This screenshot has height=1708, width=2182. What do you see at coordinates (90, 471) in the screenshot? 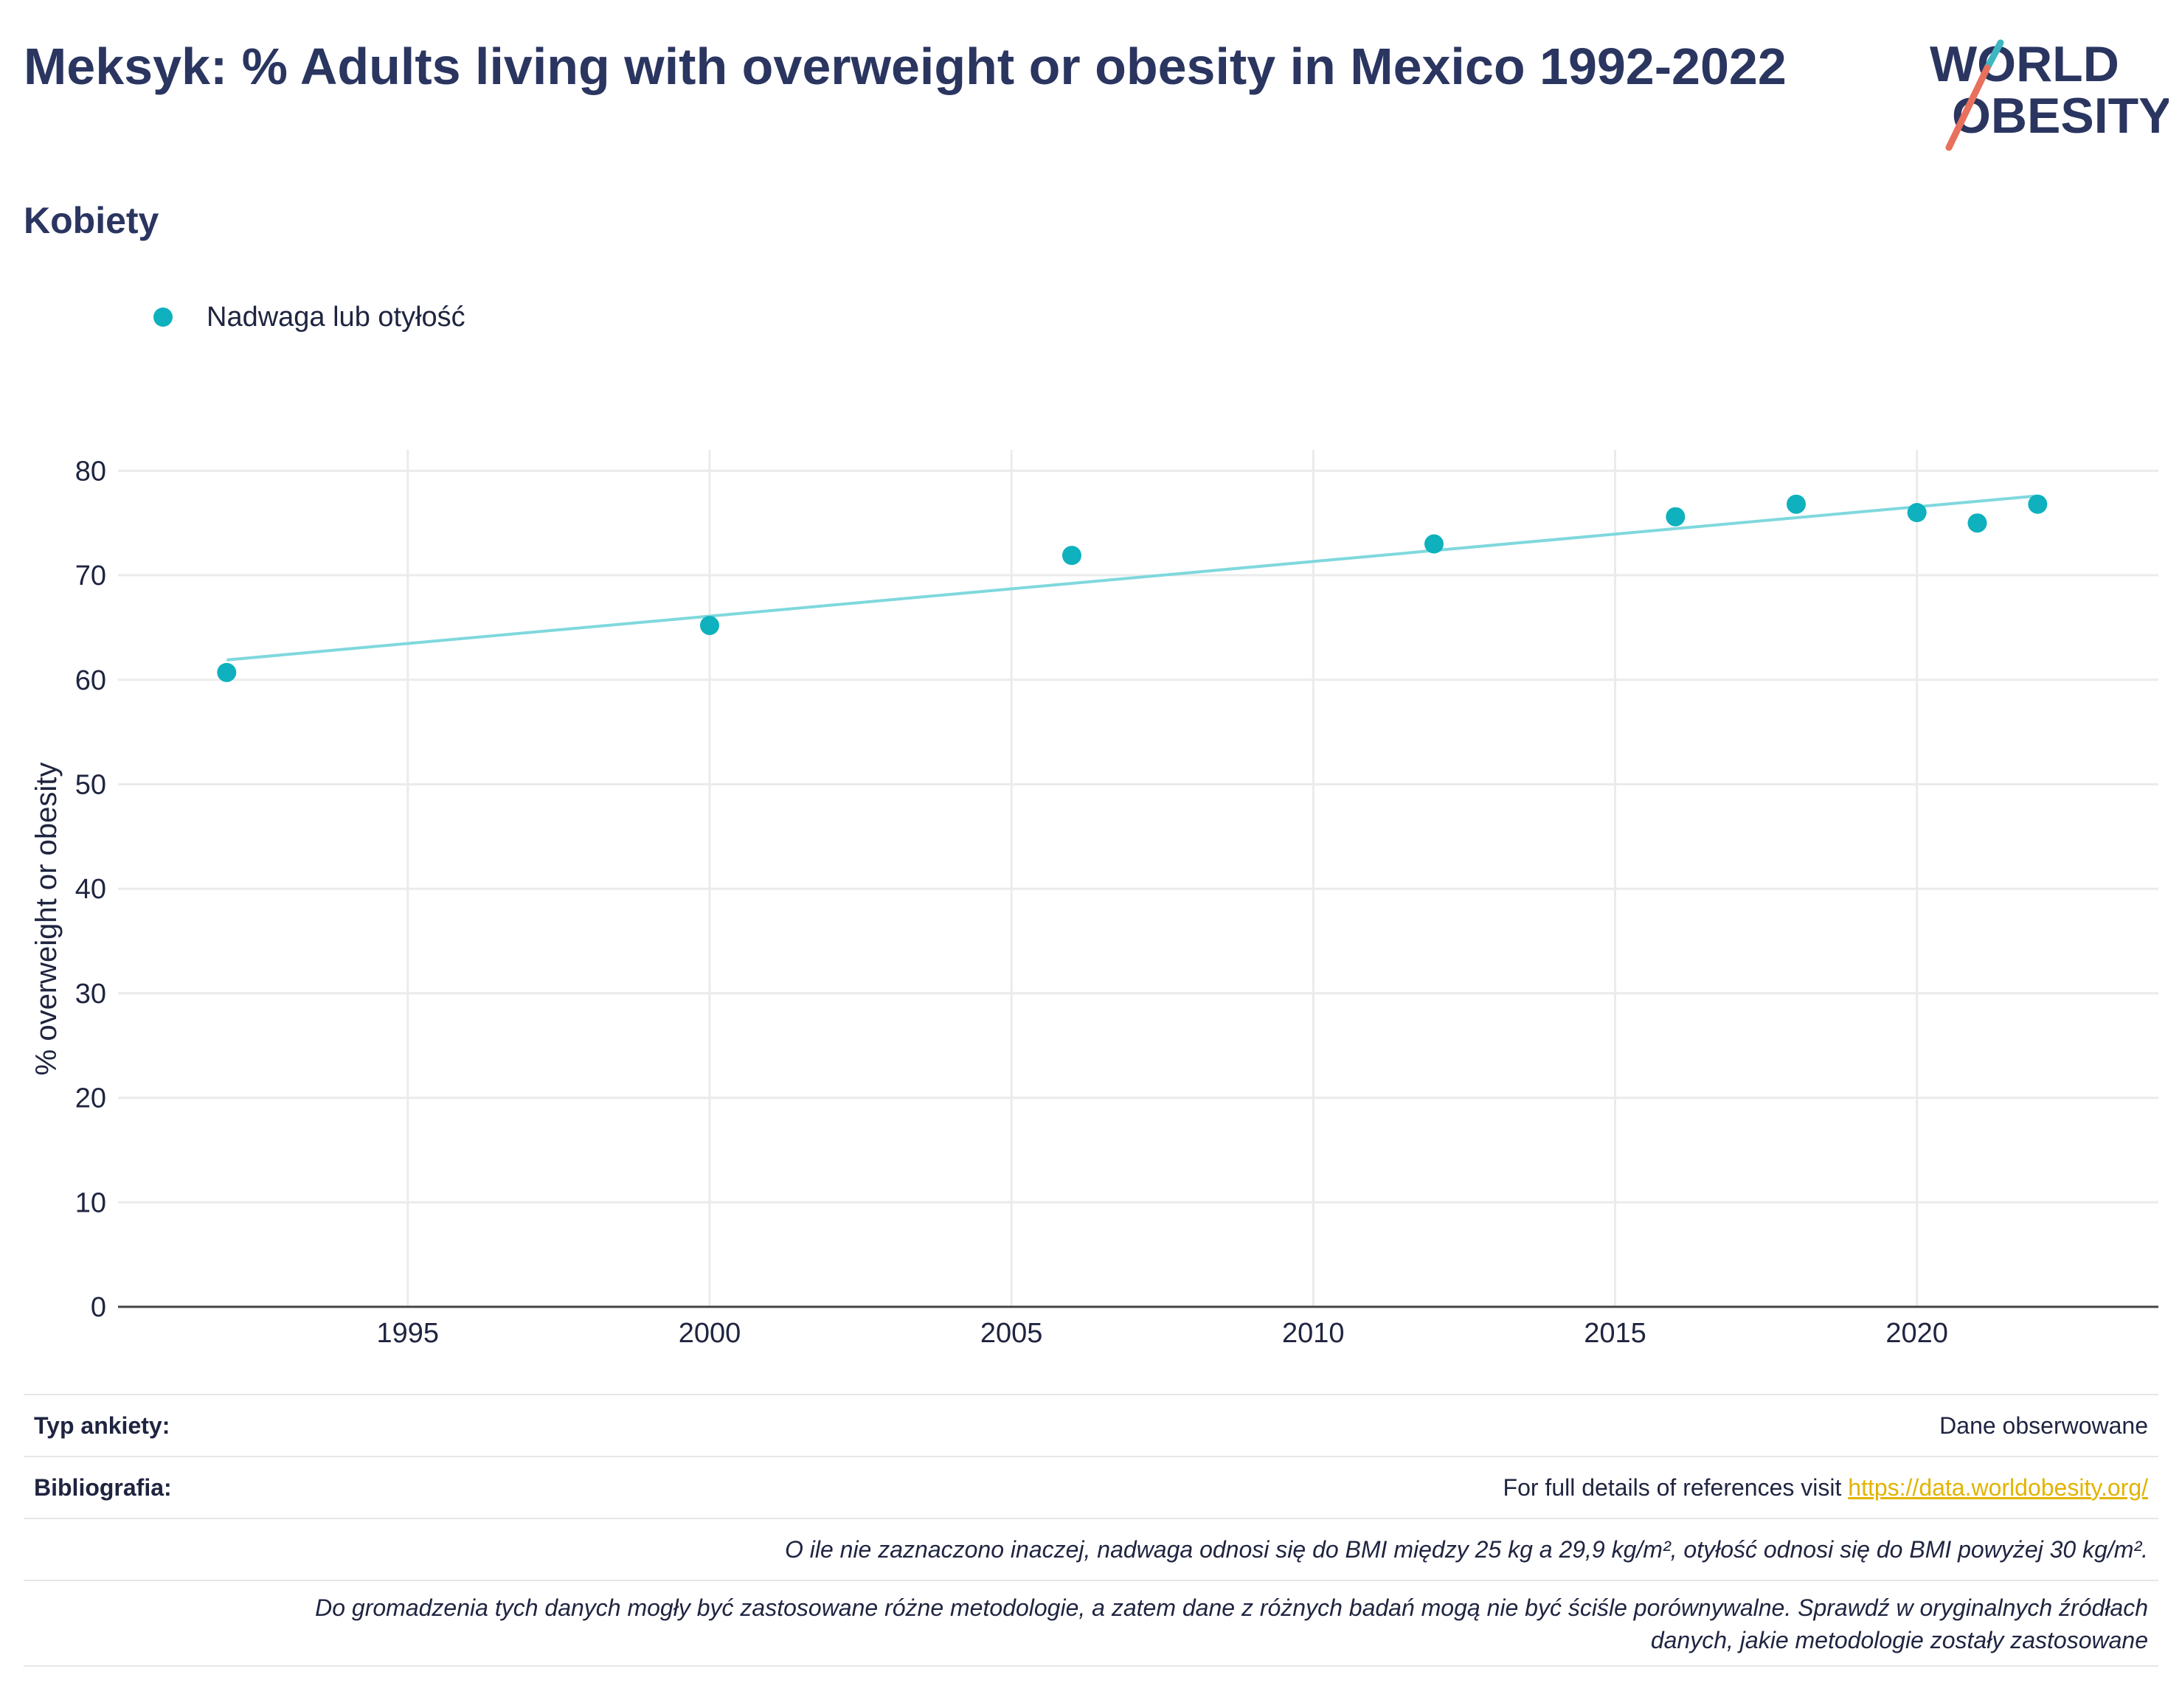
I see `y-tick-label: 80` at bounding box center [90, 471].